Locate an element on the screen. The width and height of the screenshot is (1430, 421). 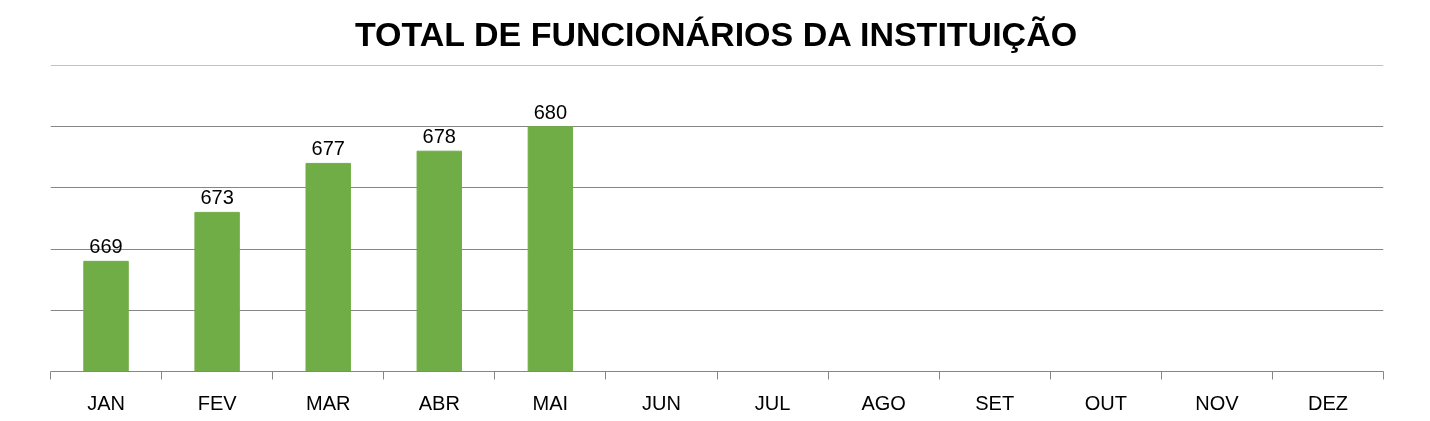
x-tick-label: FEV is located at coordinates (217, 402).